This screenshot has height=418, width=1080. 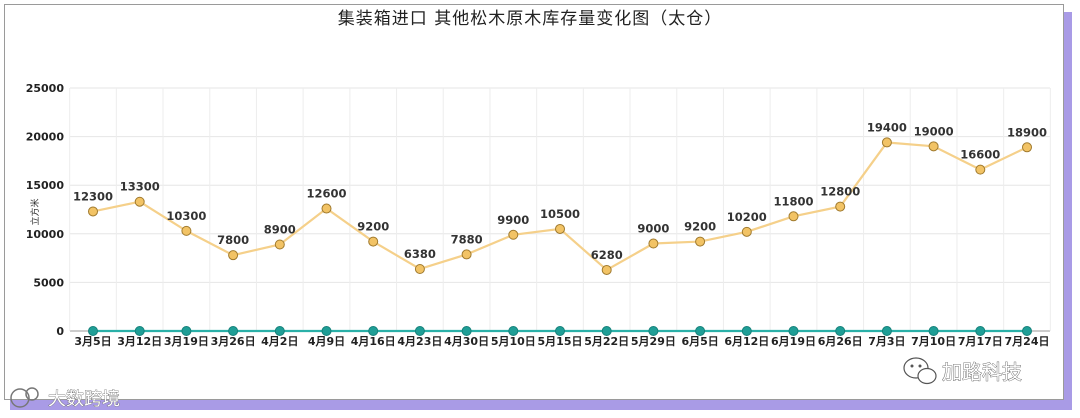 What do you see at coordinates (980, 155) in the screenshot?
I see `data-label: 16600` at bounding box center [980, 155].